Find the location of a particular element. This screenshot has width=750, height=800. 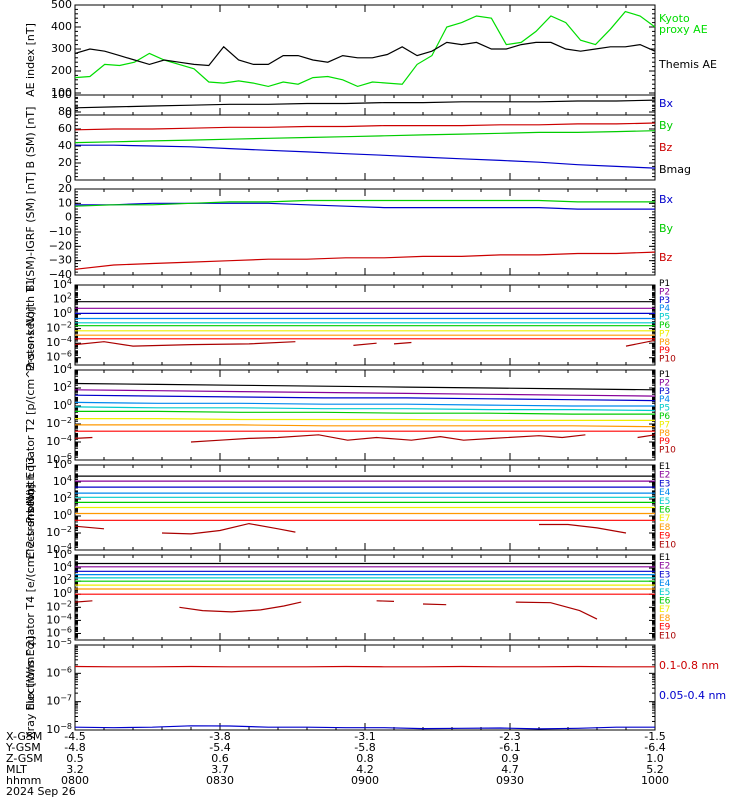

y-tick-label: 60 is located at coordinates (65, 128).